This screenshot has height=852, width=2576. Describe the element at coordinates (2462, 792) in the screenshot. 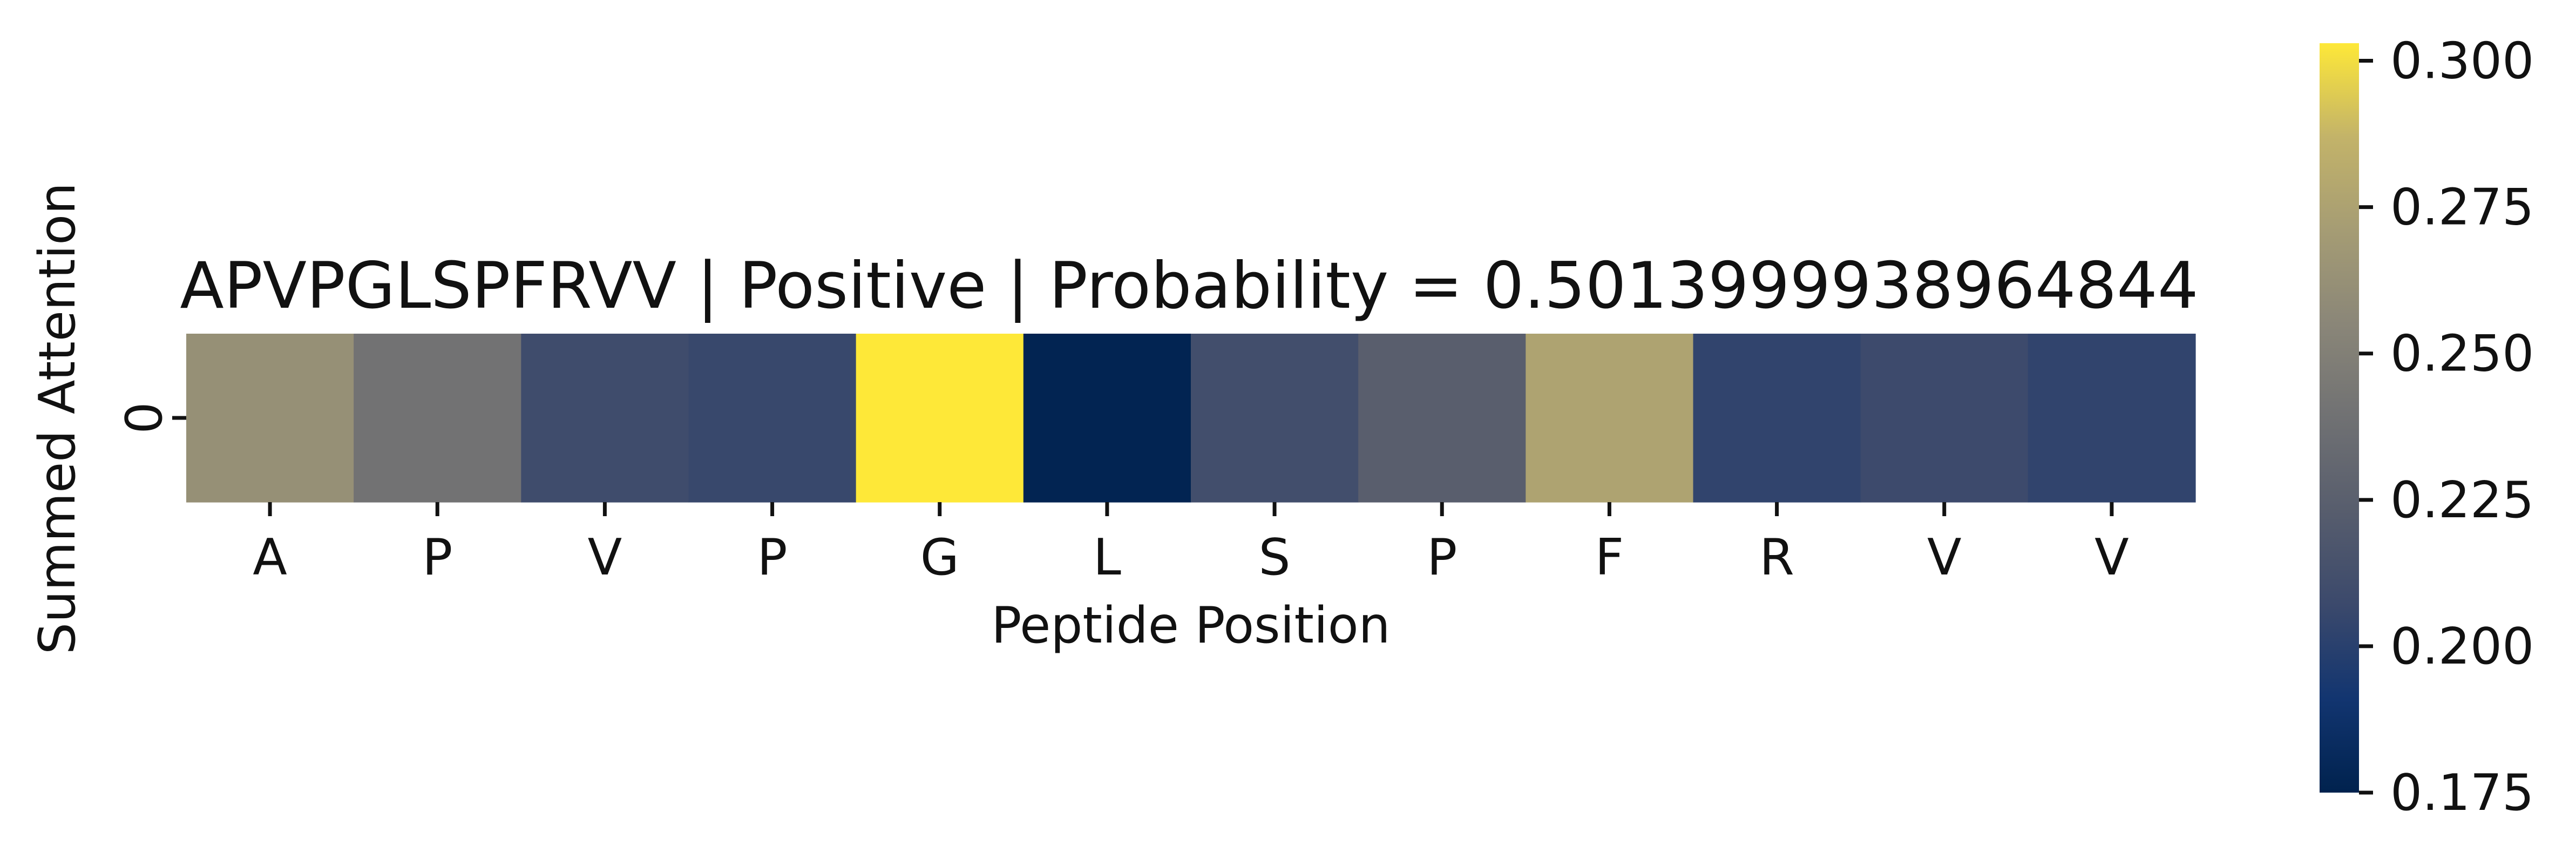

I see `colorbar-tick-label: 0.175` at that location.